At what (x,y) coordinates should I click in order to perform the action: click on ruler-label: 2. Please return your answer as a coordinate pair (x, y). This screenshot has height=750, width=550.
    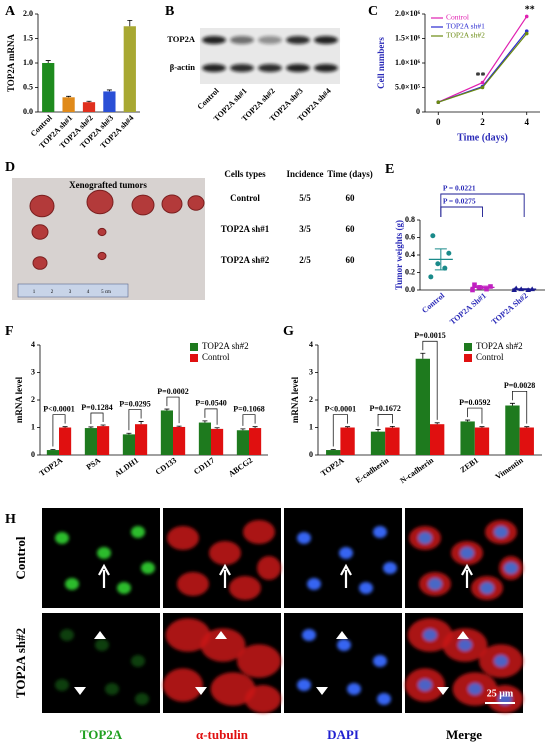
    Looking at the image, I should click on (52, 292).